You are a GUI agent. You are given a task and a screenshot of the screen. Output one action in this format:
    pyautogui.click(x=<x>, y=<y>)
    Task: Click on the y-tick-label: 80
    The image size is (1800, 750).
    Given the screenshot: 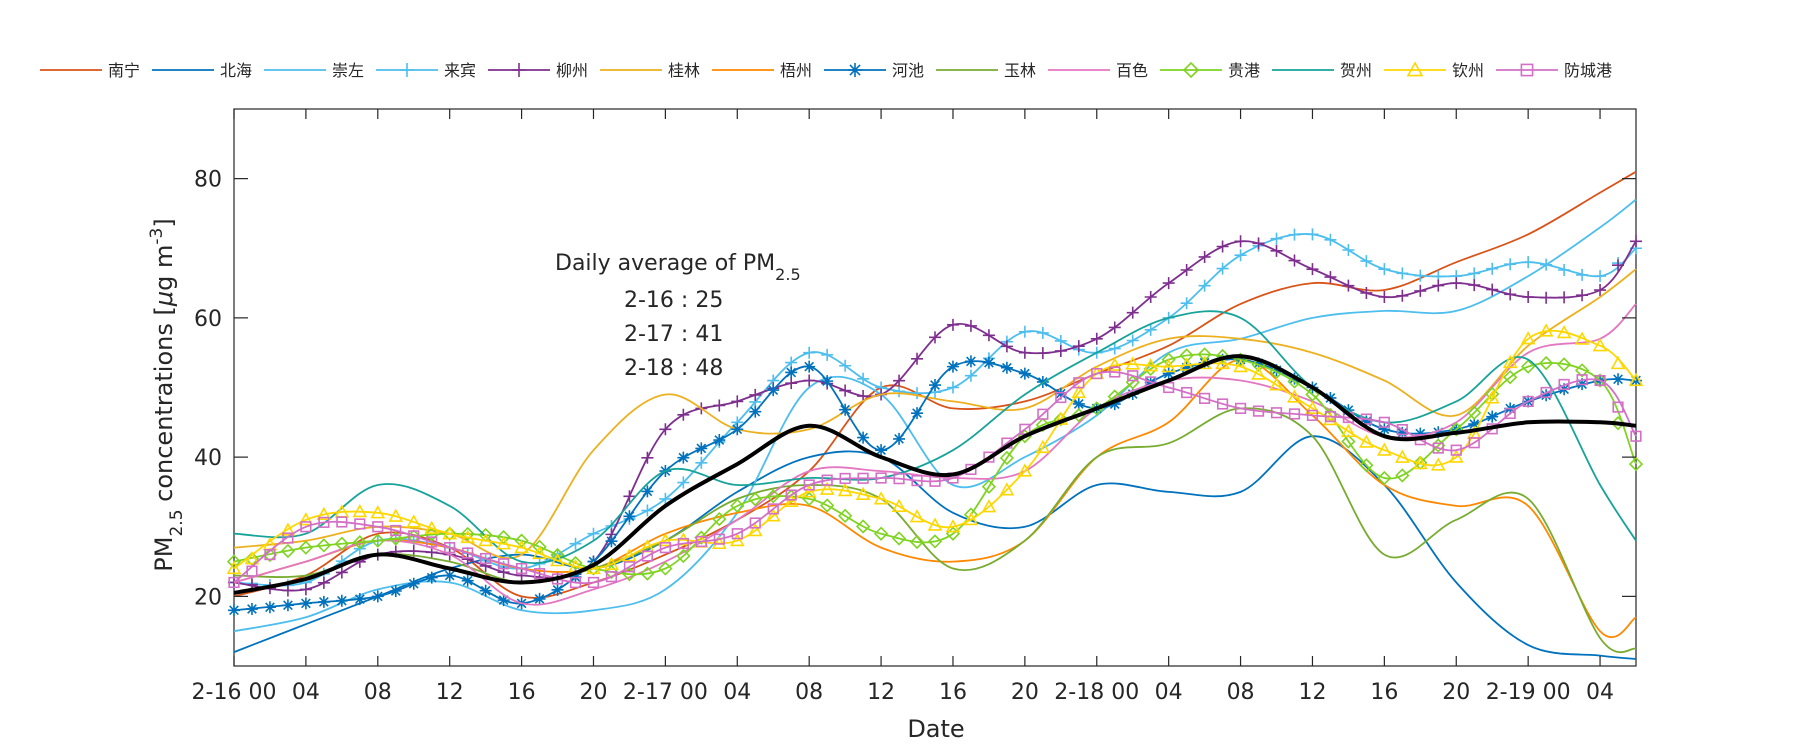 What is the action you would take?
    pyautogui.click(x=208, y=180)
    